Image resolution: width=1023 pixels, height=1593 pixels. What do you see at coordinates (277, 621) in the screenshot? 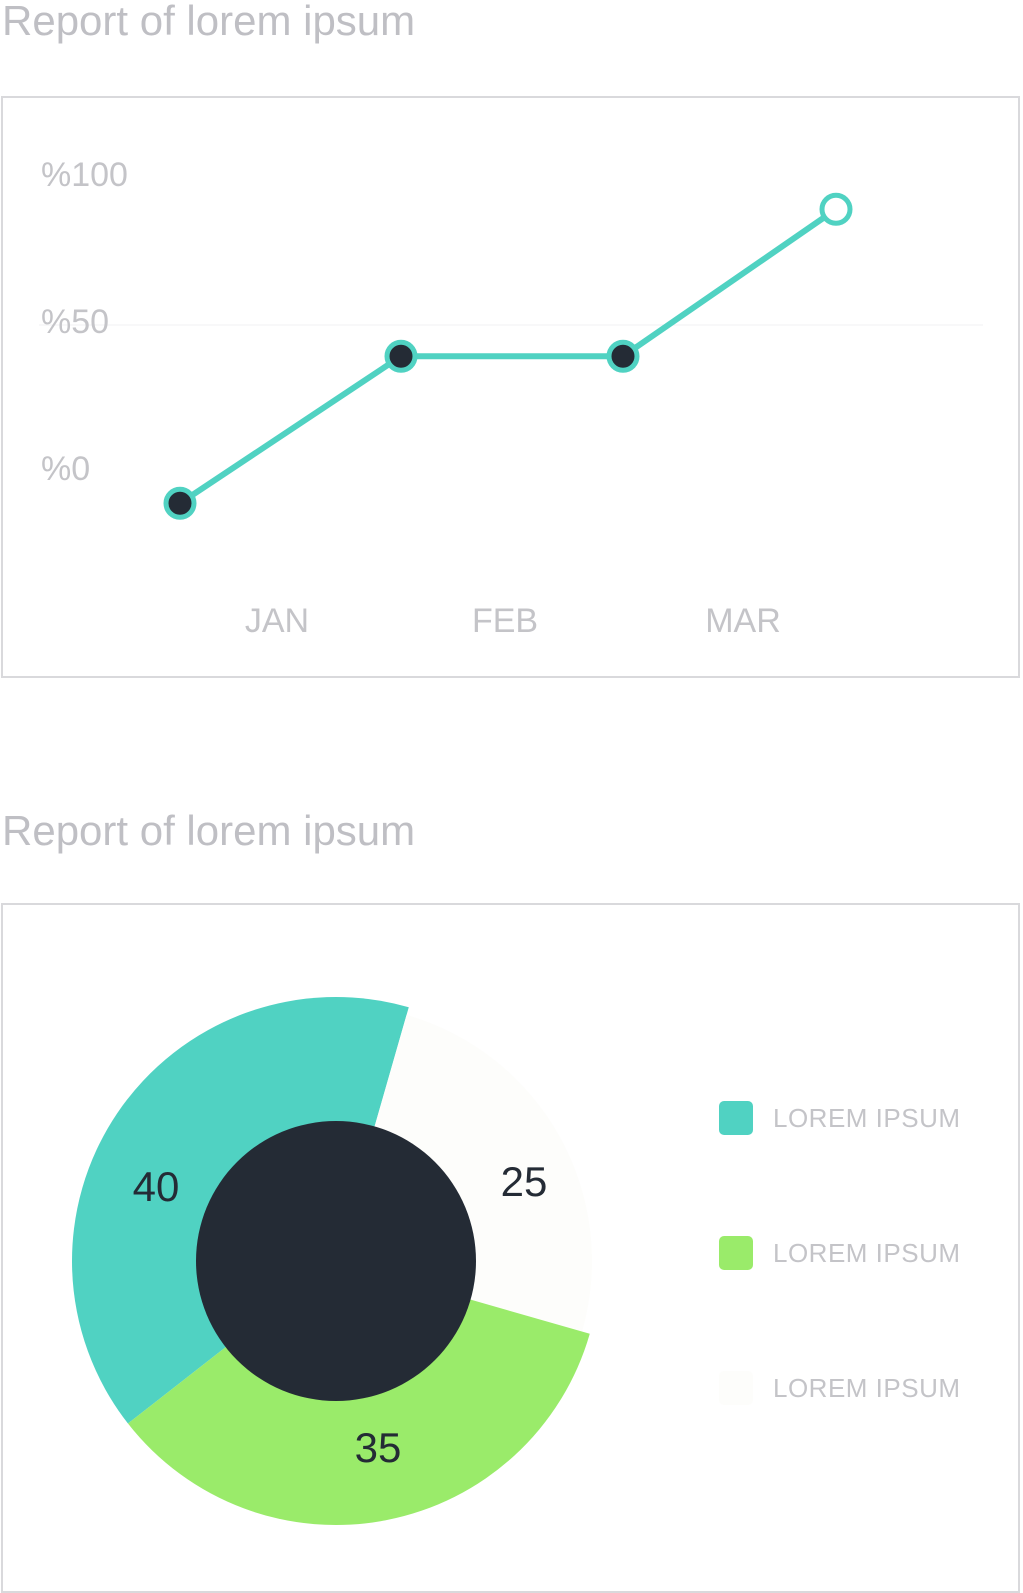
I see `x-tick-label: JAN` at bounding box center [277, 621].